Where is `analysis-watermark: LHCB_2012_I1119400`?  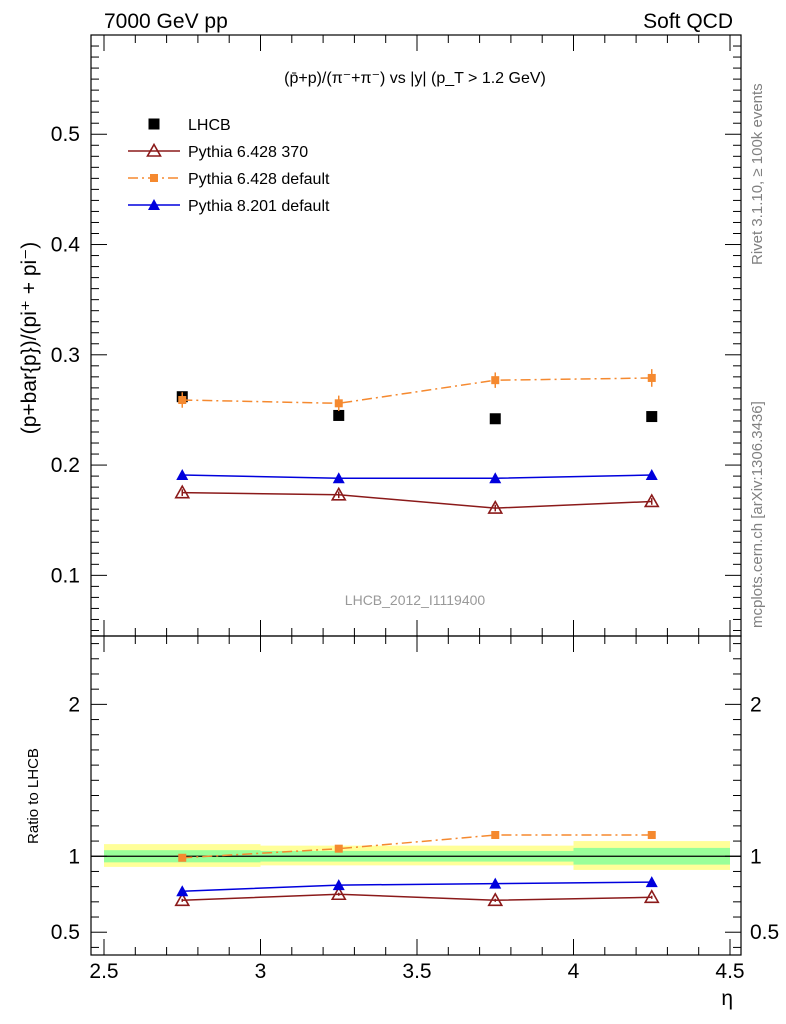
analysis-watermark: LHCB_2012_I1119400 is located at coordinates (415, 600).